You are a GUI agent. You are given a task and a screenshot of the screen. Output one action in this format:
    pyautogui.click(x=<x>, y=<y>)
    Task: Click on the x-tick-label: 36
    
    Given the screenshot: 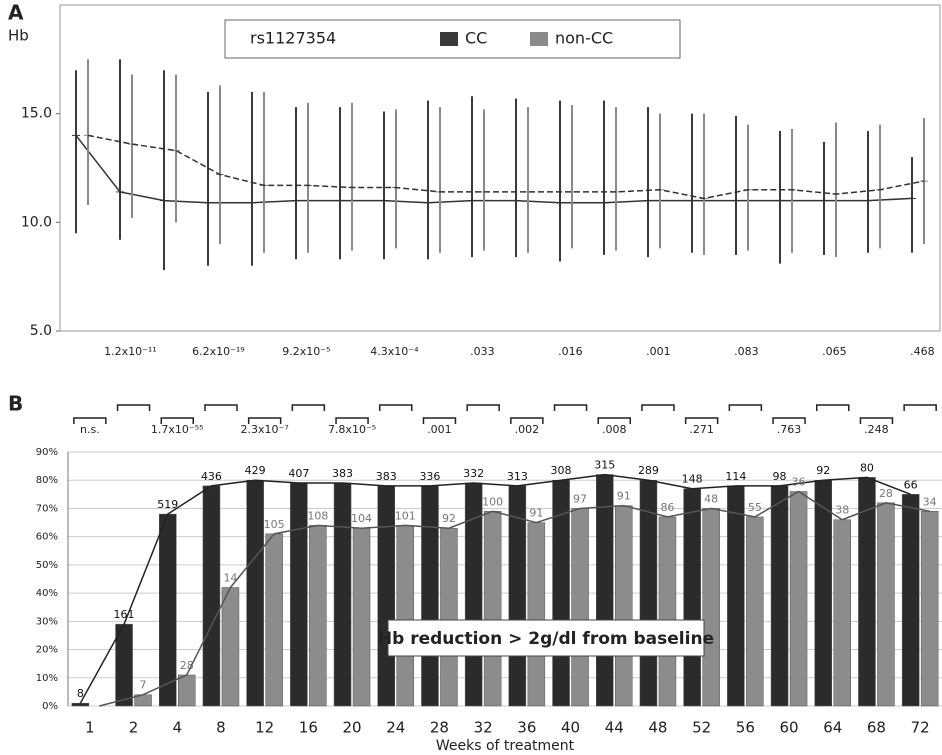 What is the action you would take?
    pyautogui.click(x=526, y=728)
    